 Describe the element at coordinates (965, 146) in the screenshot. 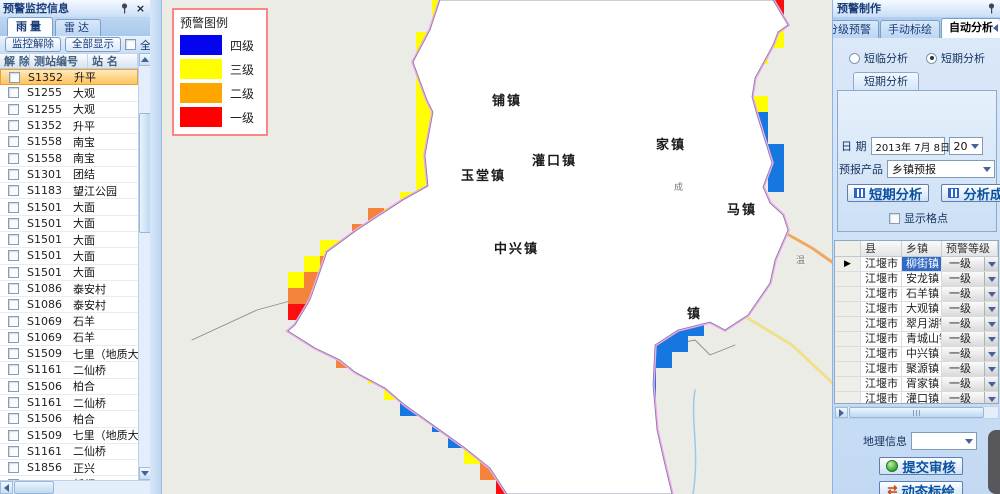

I see `hour-combo: 20` at that location.